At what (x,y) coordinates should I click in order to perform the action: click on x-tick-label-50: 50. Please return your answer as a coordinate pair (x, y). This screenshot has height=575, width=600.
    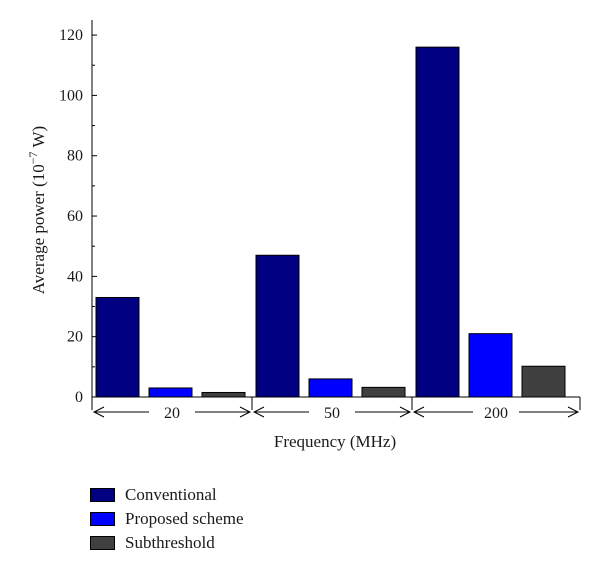
    Looking at the image, I should click on (332, 413).